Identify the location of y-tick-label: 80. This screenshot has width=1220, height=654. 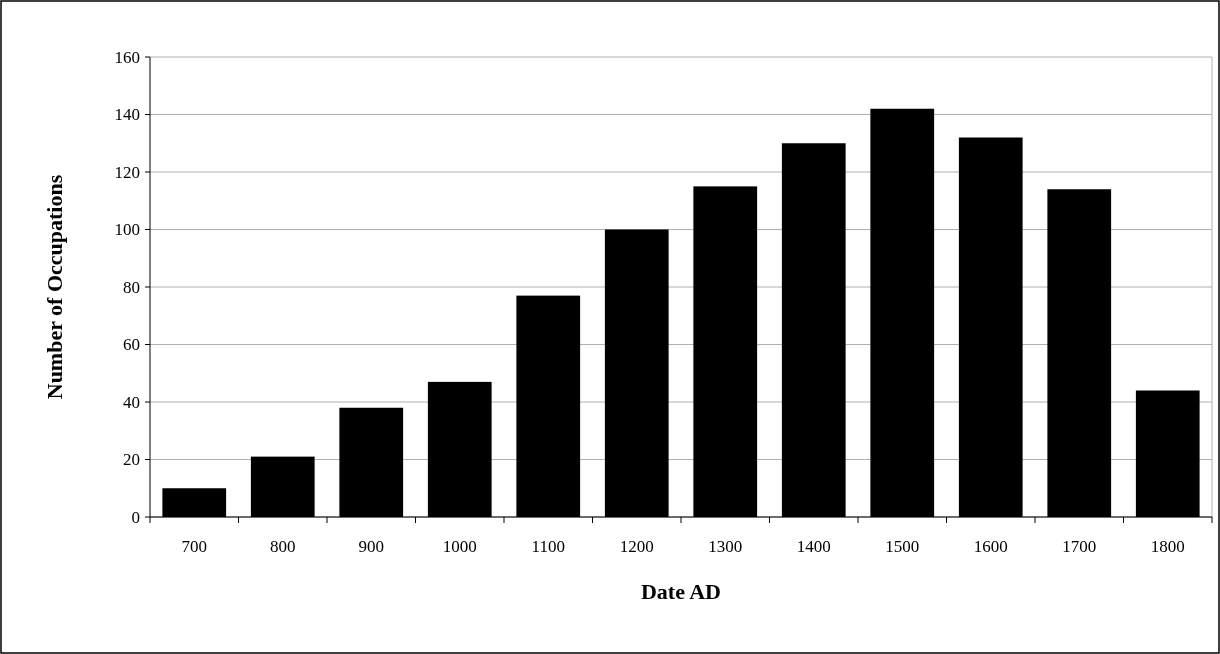
(131, 287).